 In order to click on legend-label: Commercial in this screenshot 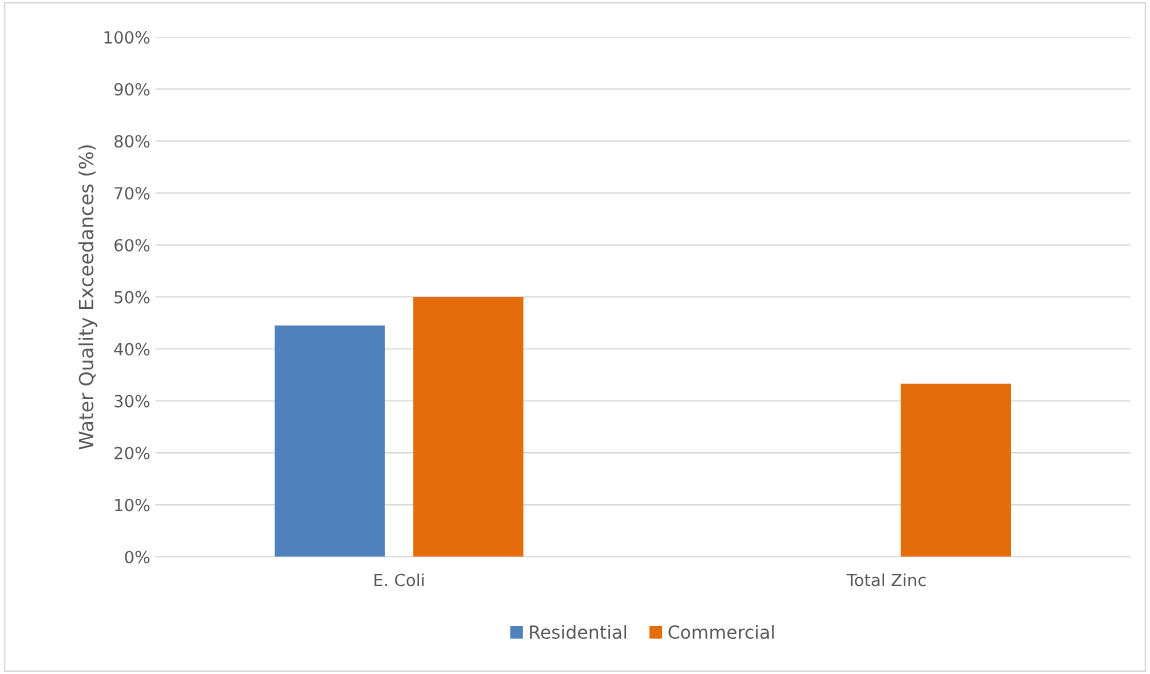, I will do `click(721, 631)`.